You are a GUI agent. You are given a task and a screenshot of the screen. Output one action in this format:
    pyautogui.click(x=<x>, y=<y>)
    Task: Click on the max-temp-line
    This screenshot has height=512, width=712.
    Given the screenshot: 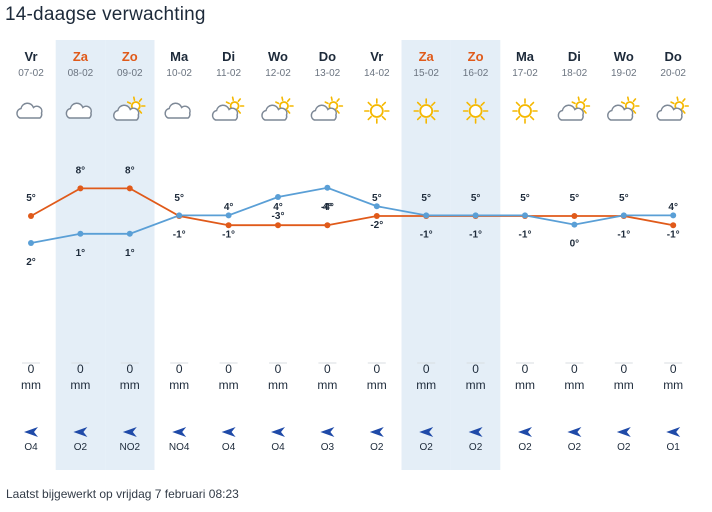 What is the action you would take?
    pyautogui.click(x=352, y=207)
    